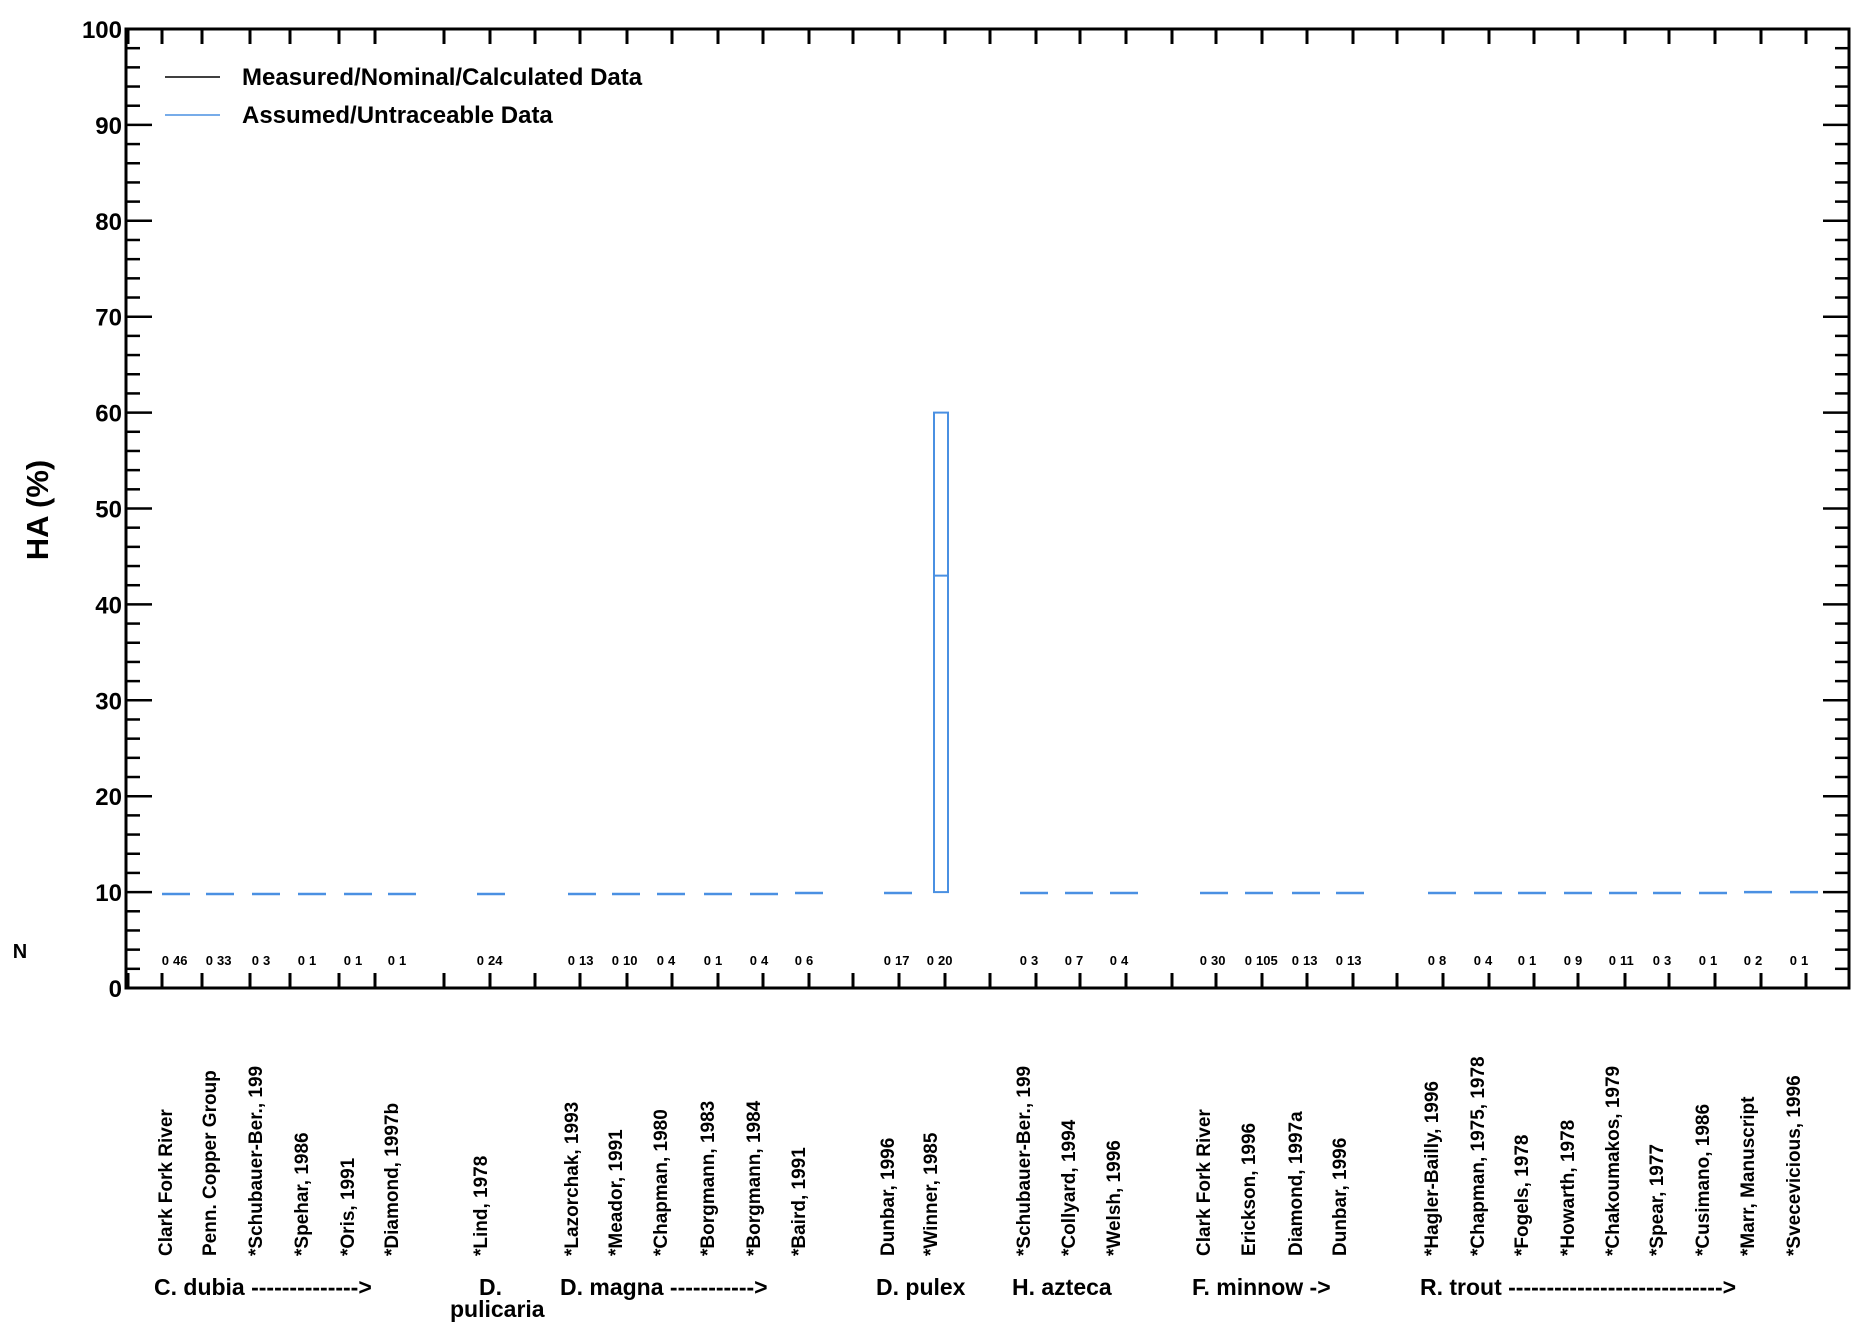  I want to click on box-mark, so click(941, 652).